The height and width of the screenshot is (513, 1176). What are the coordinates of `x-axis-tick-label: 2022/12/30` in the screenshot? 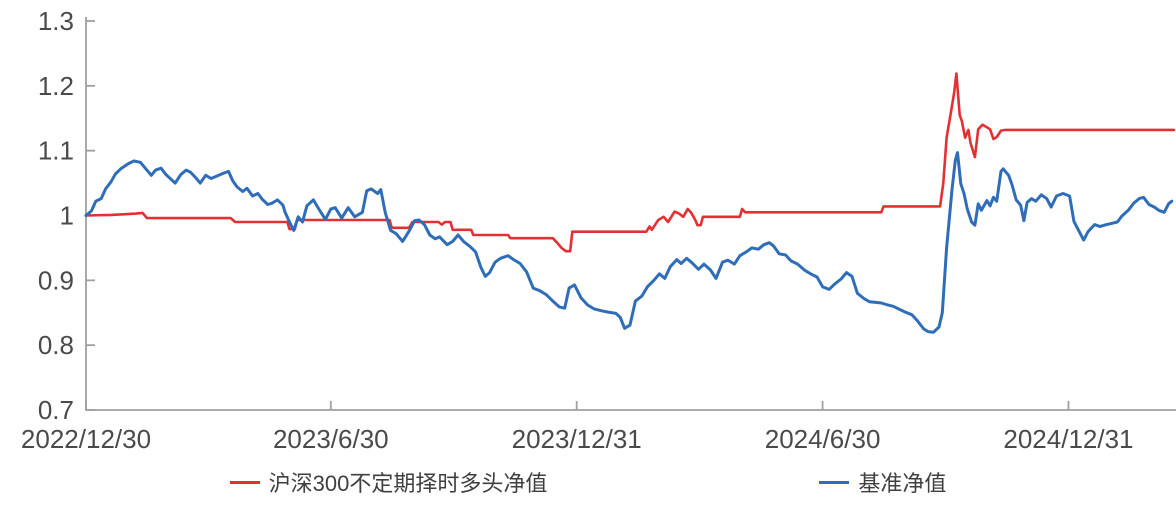 It's located at (86, 439).